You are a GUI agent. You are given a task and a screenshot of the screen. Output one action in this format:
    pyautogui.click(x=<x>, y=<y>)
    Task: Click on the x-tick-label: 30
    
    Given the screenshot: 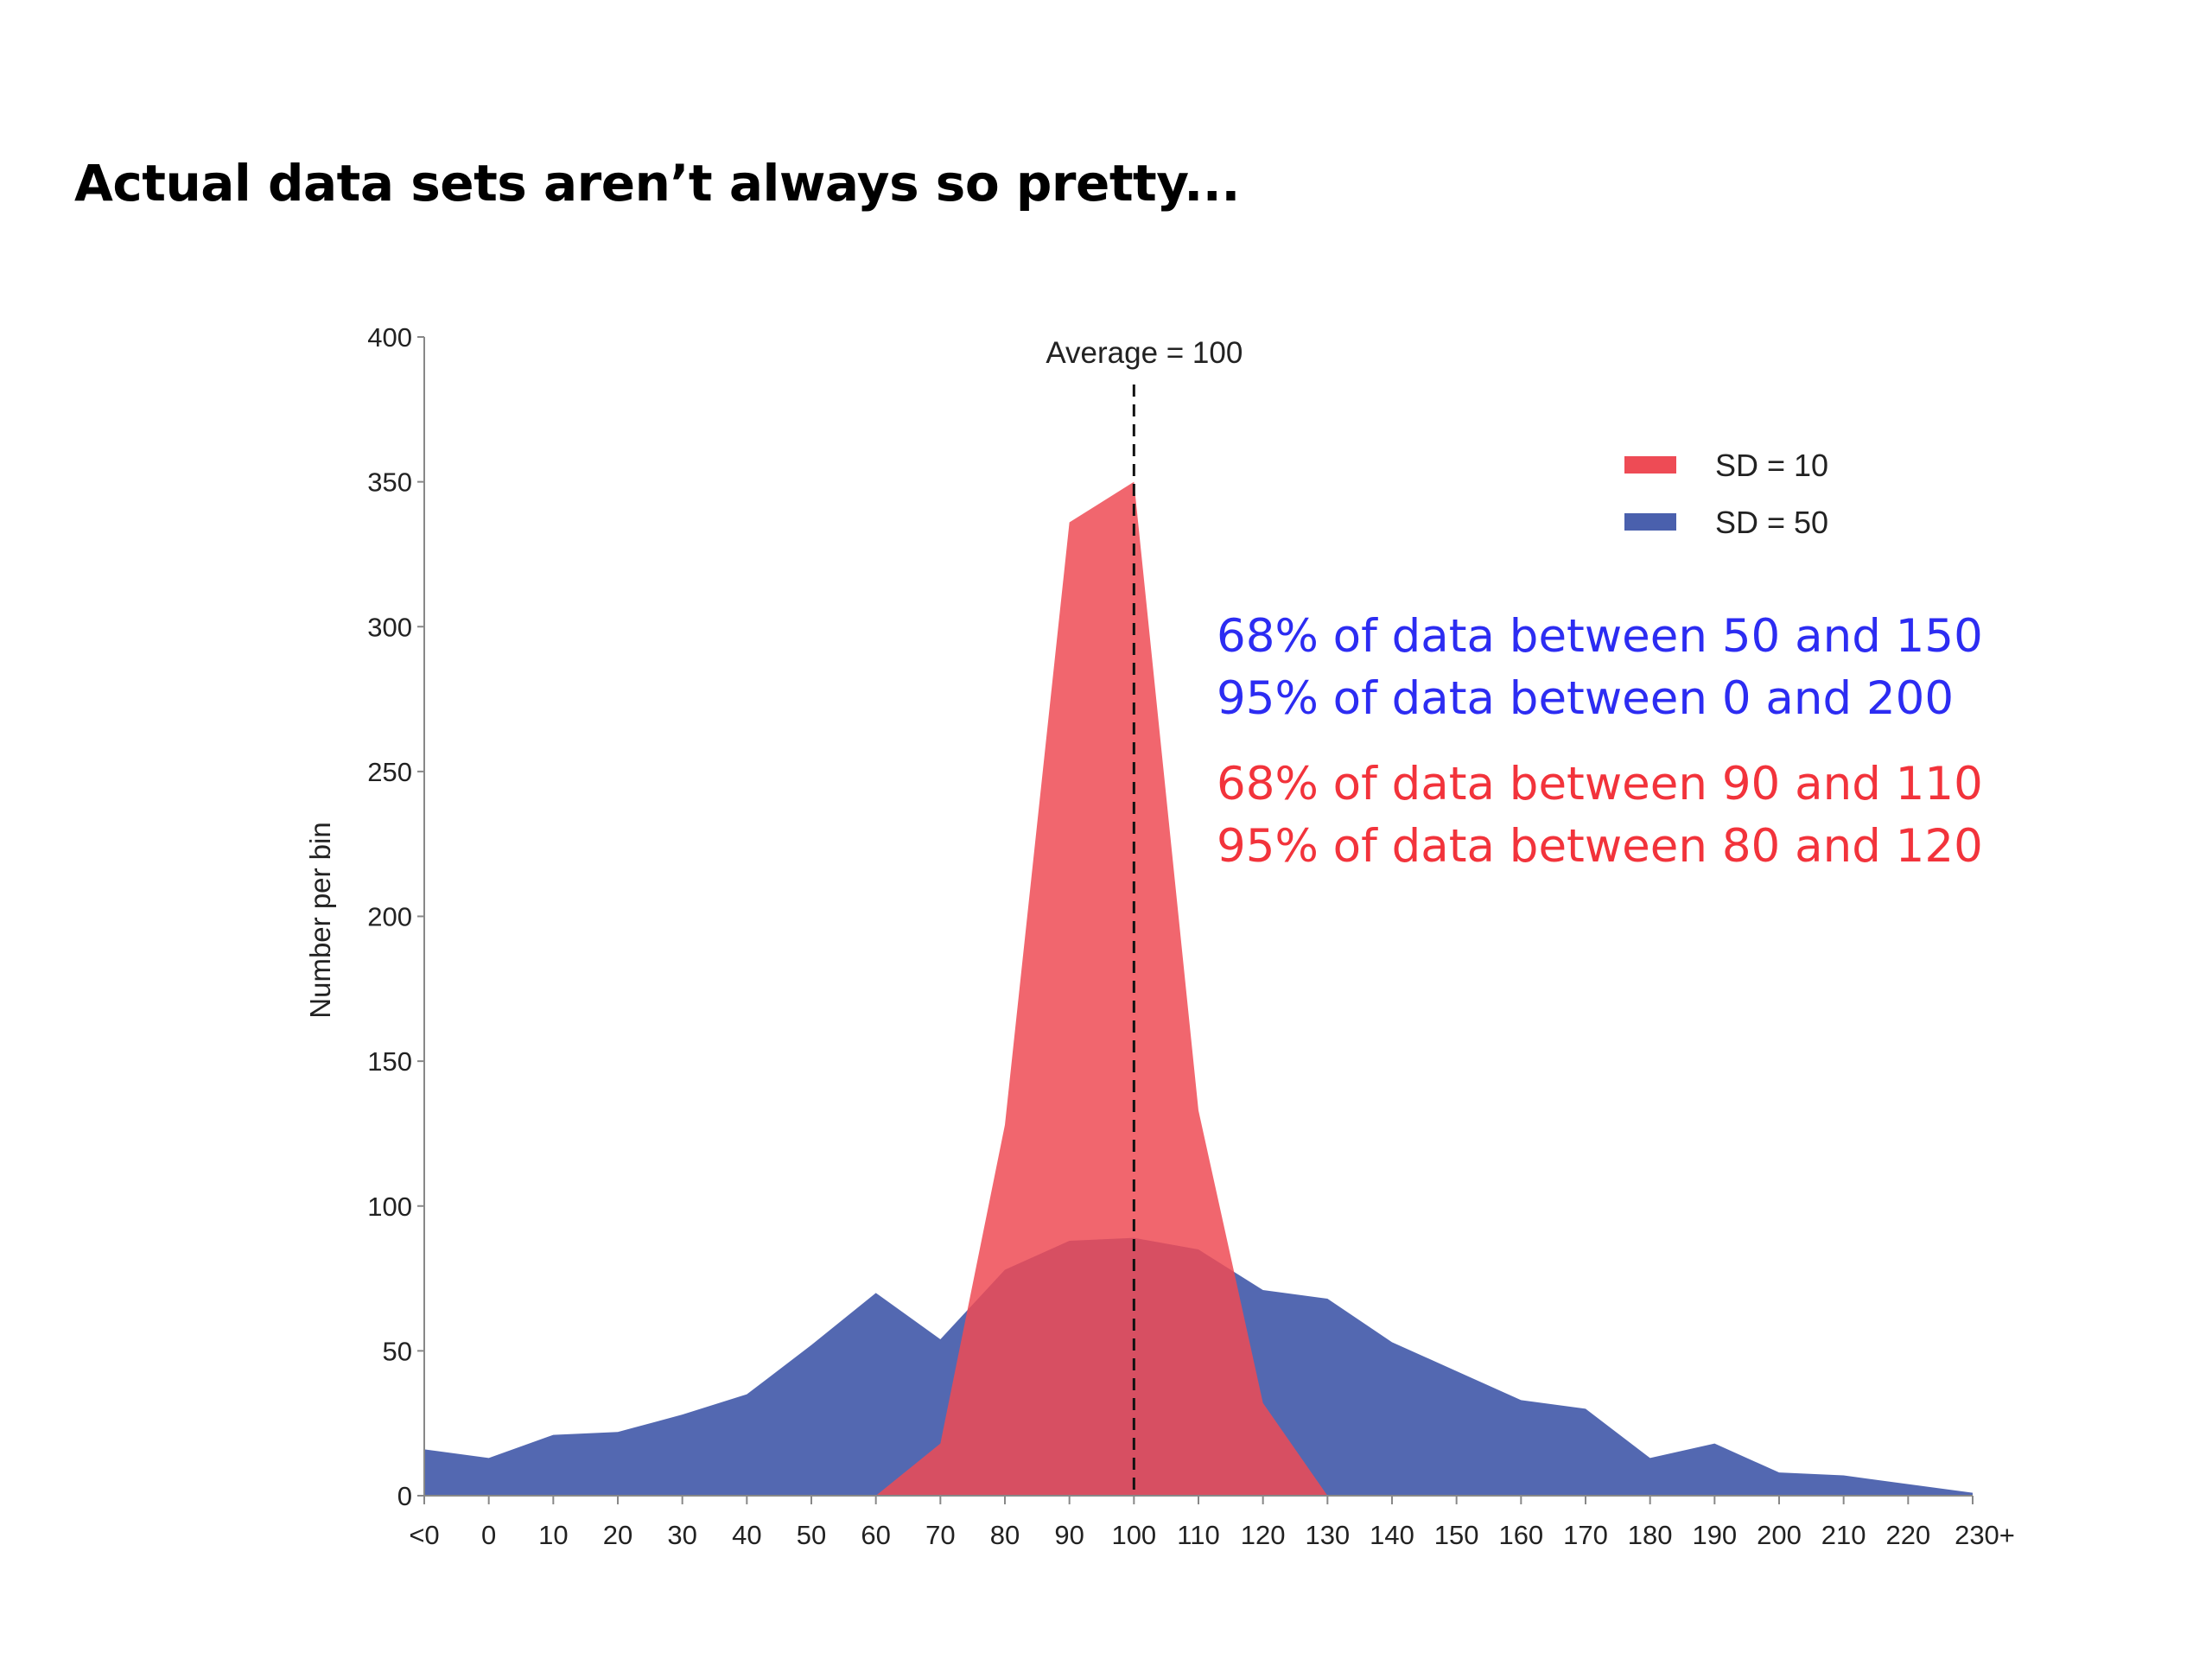 What is the action you would take?
    pyautogui.click(x=681, y=1535)
    